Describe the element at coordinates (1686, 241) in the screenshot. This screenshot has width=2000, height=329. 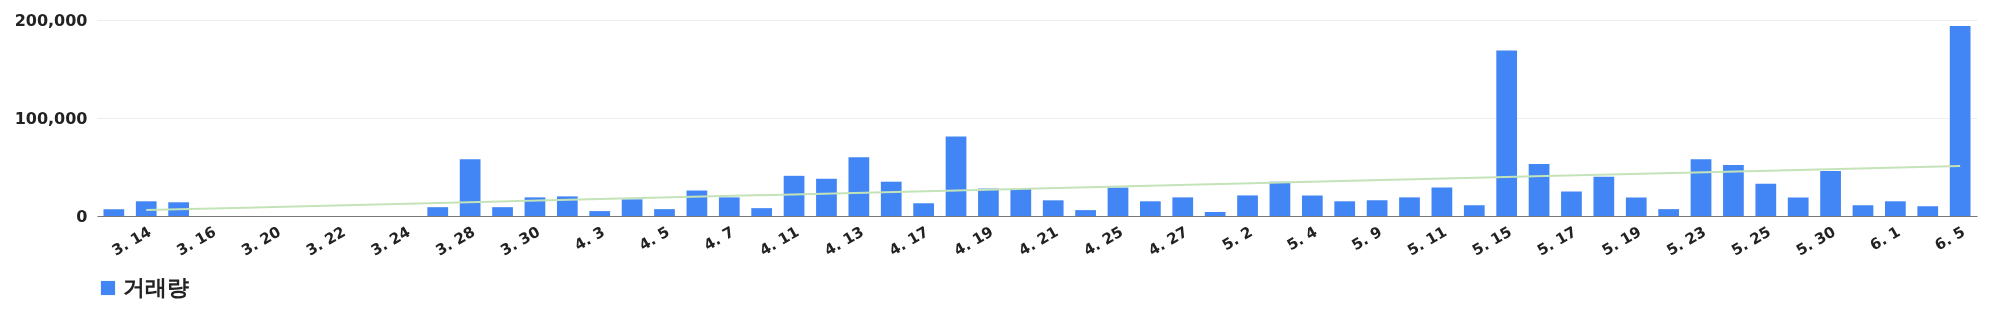
I see `x-tick-label: 5. 23` at that location.